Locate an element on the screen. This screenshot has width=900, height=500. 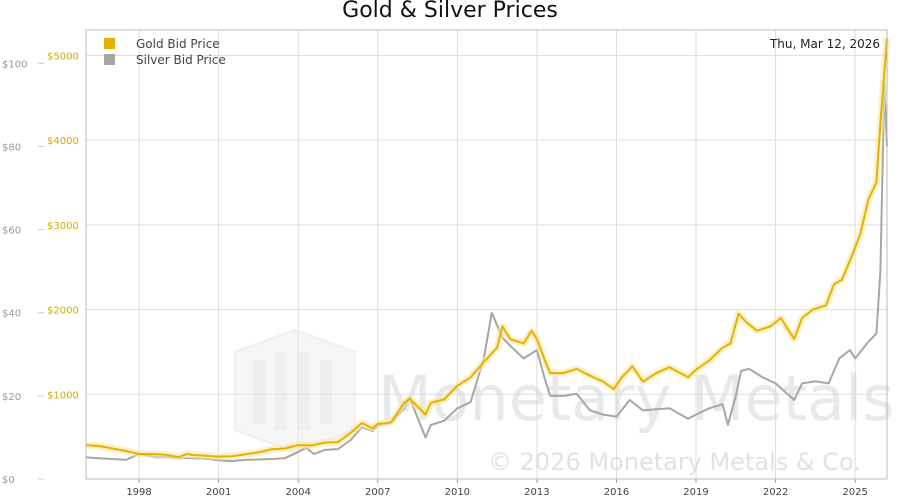
gold-tick-label: $3000 is located at coordinates (63, 226).